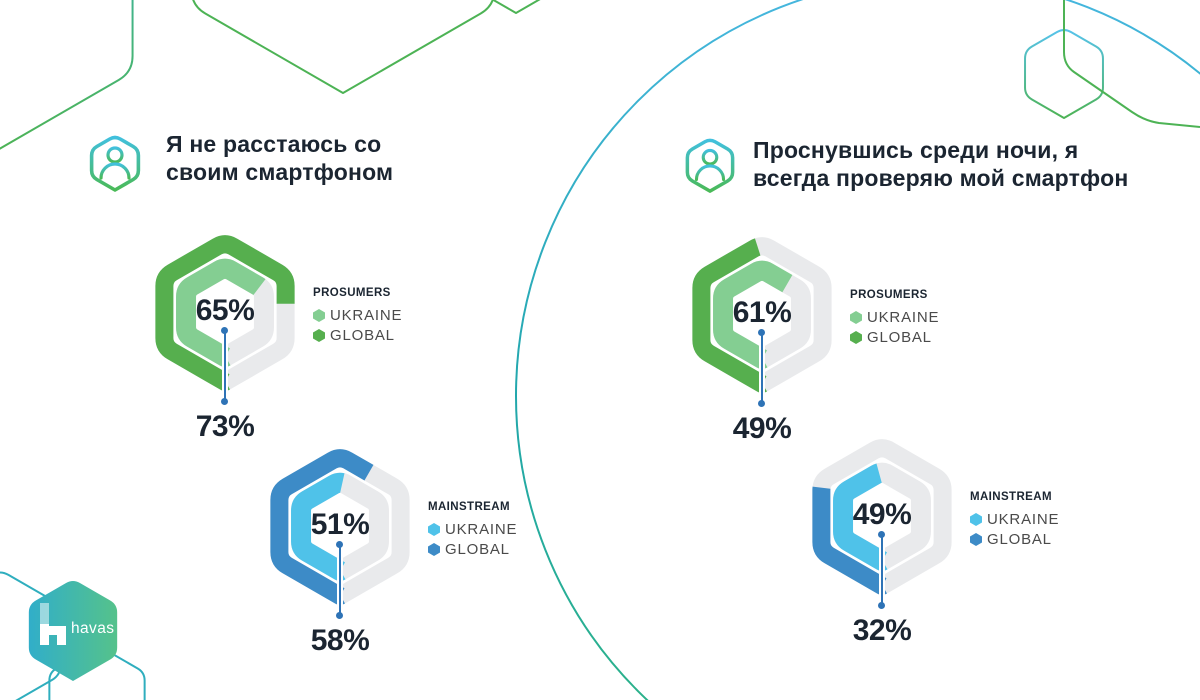 The height and width of the screenshot is (700, 1200). Describe the element at coordinates (882, 630) in the screenshot. I see `callout-value: 32%` at that location.